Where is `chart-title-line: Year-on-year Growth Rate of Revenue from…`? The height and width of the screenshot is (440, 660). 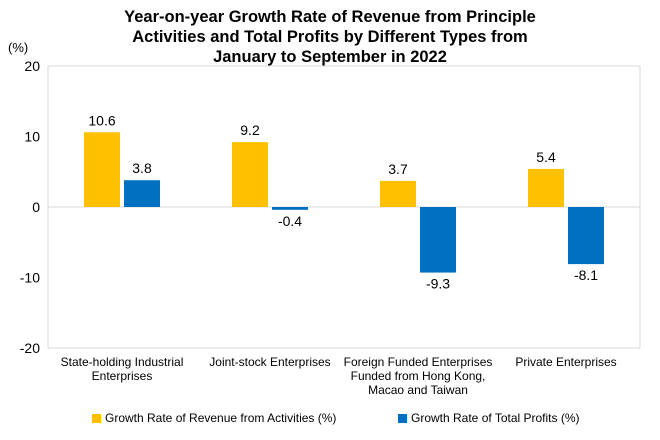 chart-title-line: Year-on-year Growth Rate of Revenue from… is located at coordinates (330, 17).